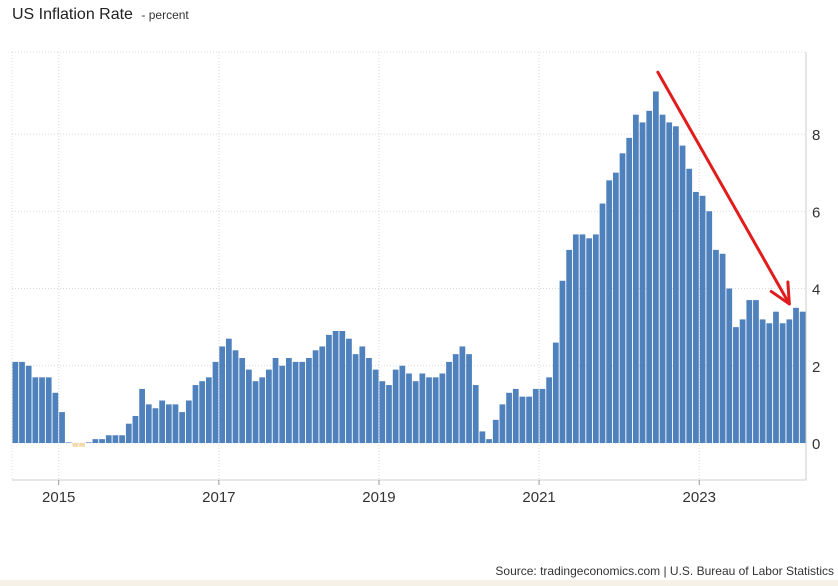 This screenshot has height=586, width=838. What do you see at coordinates (816, 135) in the screenshot?
I see `y-tick-label: 8` at bounding box center [816, 135].